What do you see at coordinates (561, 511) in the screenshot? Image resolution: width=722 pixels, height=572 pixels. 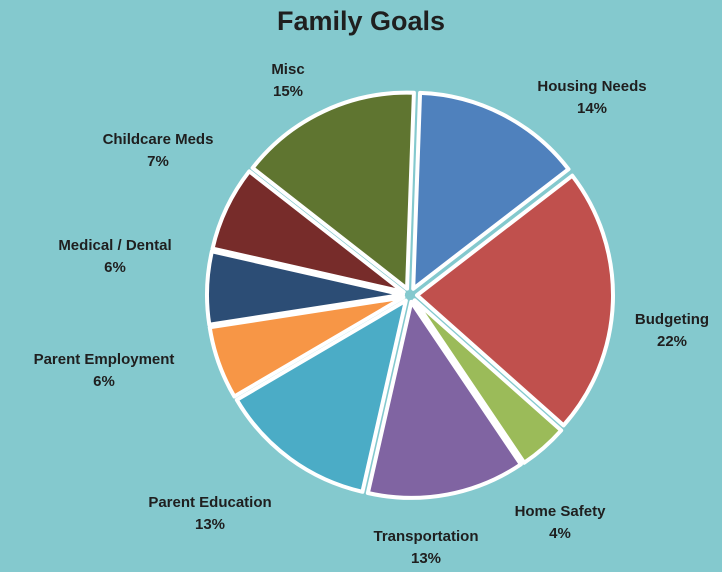 I see `slice-label-home-safety: Home Safety` at bounding box center [561, 511].